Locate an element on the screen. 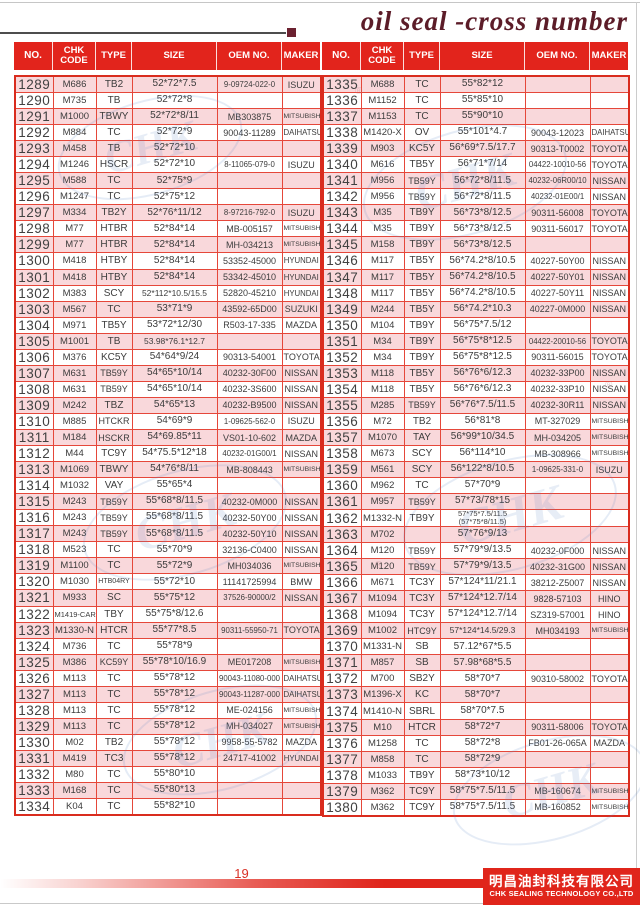 Image resolution: width=640 pixels, height=905 pixels. size-cell: 56*122*8/10.5 is located at coordinates (482, 470).